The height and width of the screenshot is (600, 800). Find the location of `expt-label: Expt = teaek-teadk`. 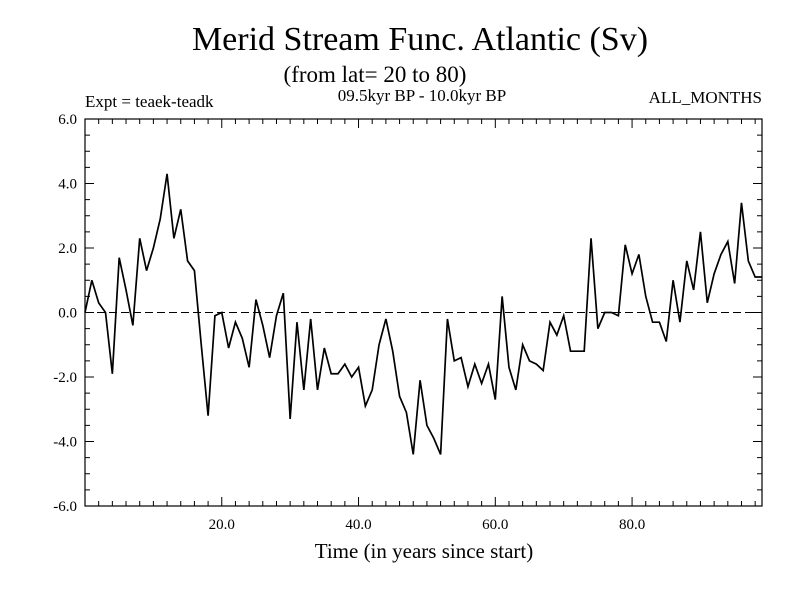

expt-label: Expt = teaek-teadk is located at coordinates (149, 101).